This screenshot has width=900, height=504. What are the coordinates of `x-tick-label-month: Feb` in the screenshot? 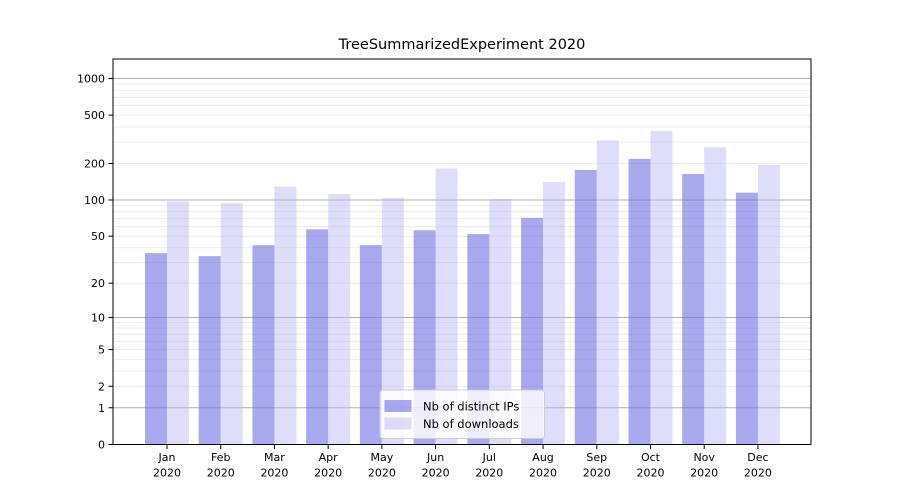 It's located at (220, 457).